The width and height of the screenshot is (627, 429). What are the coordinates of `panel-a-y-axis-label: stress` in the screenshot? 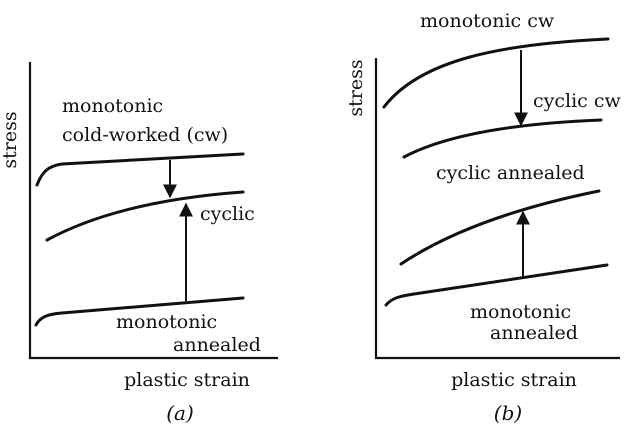 It's located at (10, 139).